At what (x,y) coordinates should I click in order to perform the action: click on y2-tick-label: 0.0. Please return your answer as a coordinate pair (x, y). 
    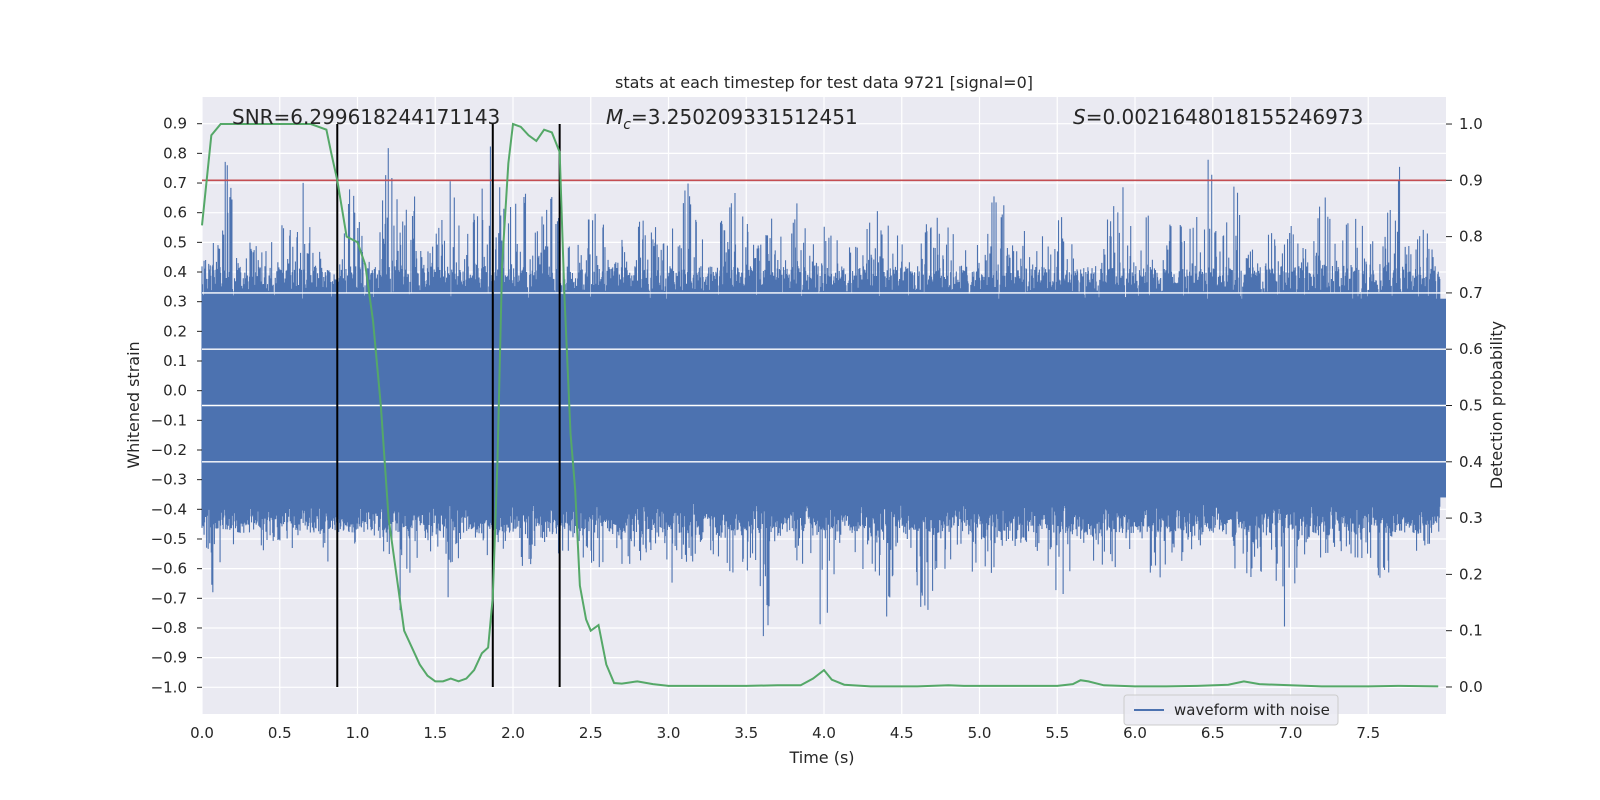
    Looking at the image, I should click on (1471, 687).